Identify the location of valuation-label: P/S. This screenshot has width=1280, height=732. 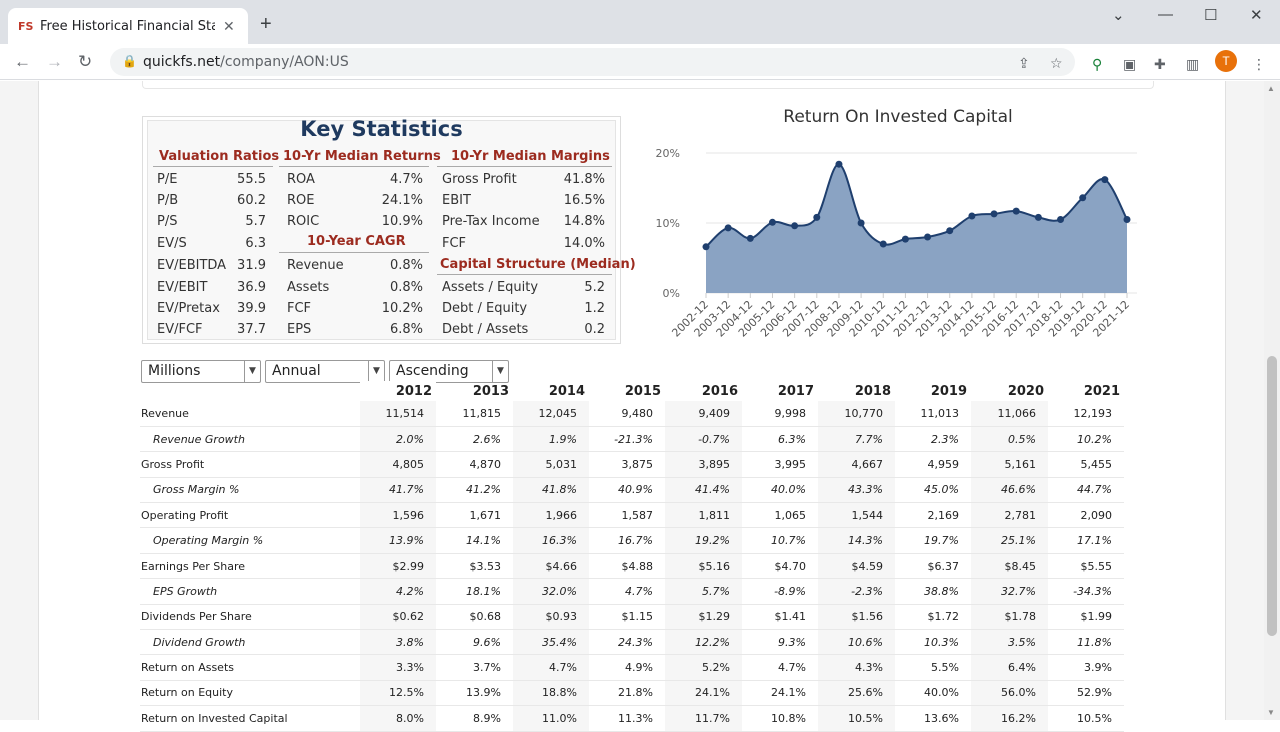
(167, 221).